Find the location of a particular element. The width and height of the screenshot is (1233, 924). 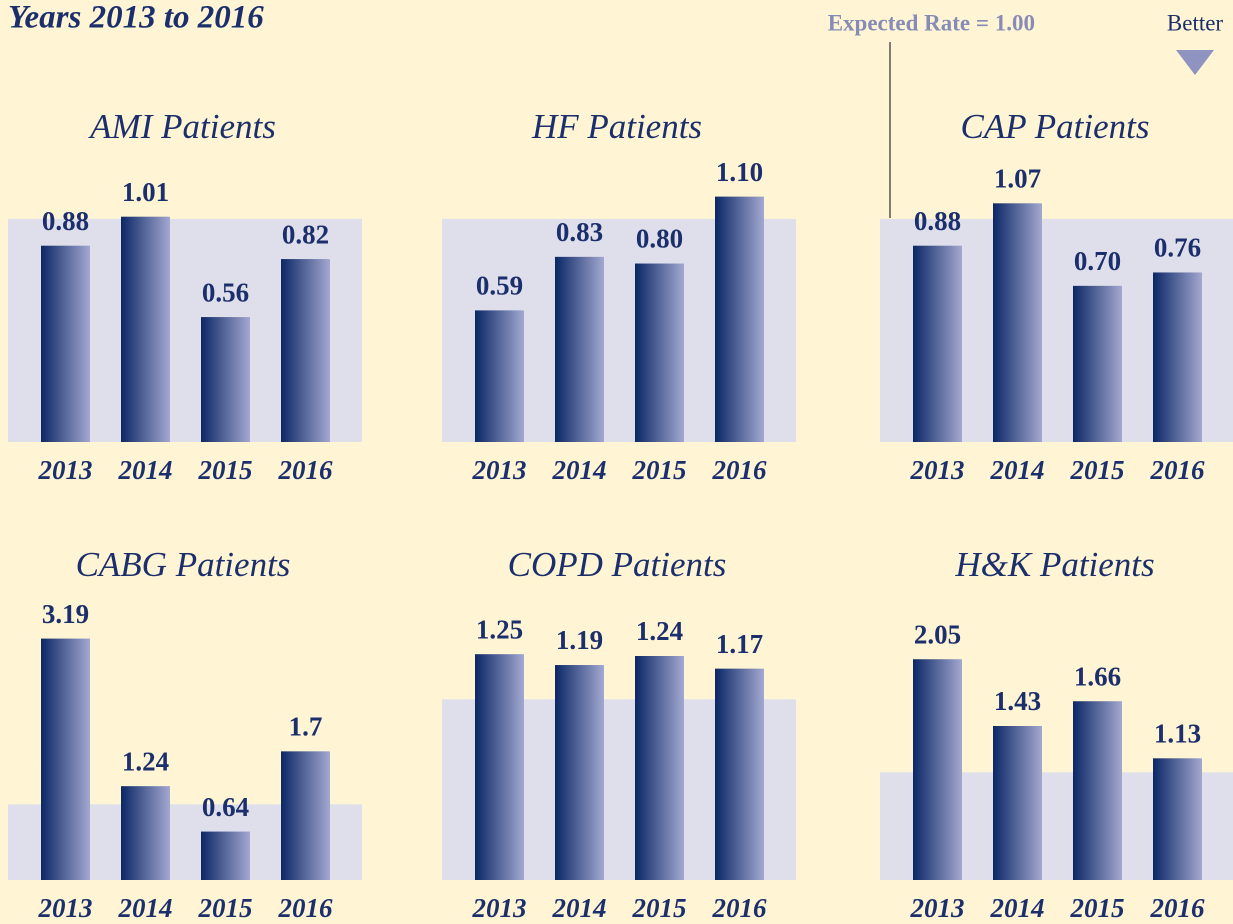

value-label: 0.82 is located at coordinates (305, 234).